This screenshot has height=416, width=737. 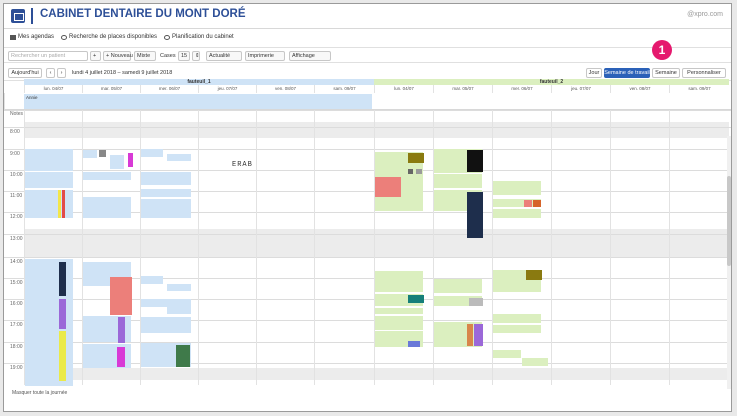 What do you see at coordinates (184, 56) in the screenshot?
I see `boxes-value: 15` at bounding box center [184, 56].